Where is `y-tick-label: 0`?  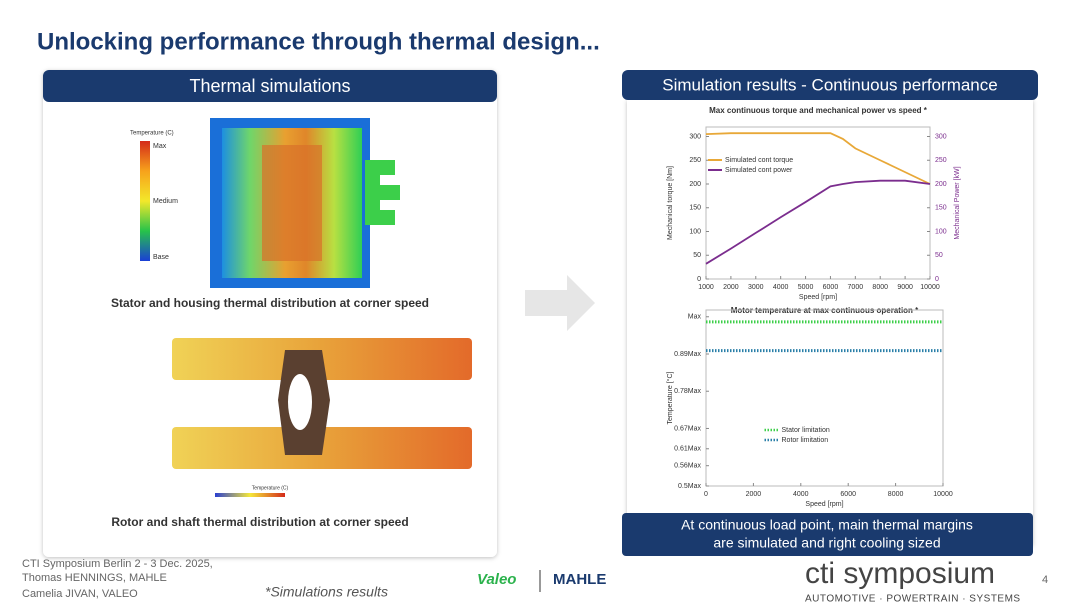
y-tick-label: 0 is located at coordinates (699, 279).